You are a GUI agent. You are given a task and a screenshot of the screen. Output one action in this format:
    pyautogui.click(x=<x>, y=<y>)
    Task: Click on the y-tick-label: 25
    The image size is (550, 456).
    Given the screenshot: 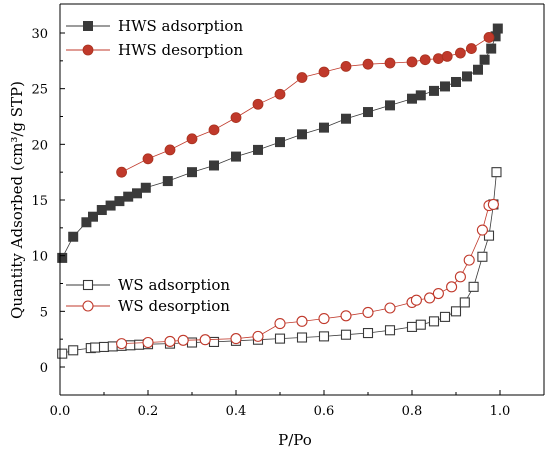 What is the action you would take?
    pyautogui.click(x=39, y=90)
    